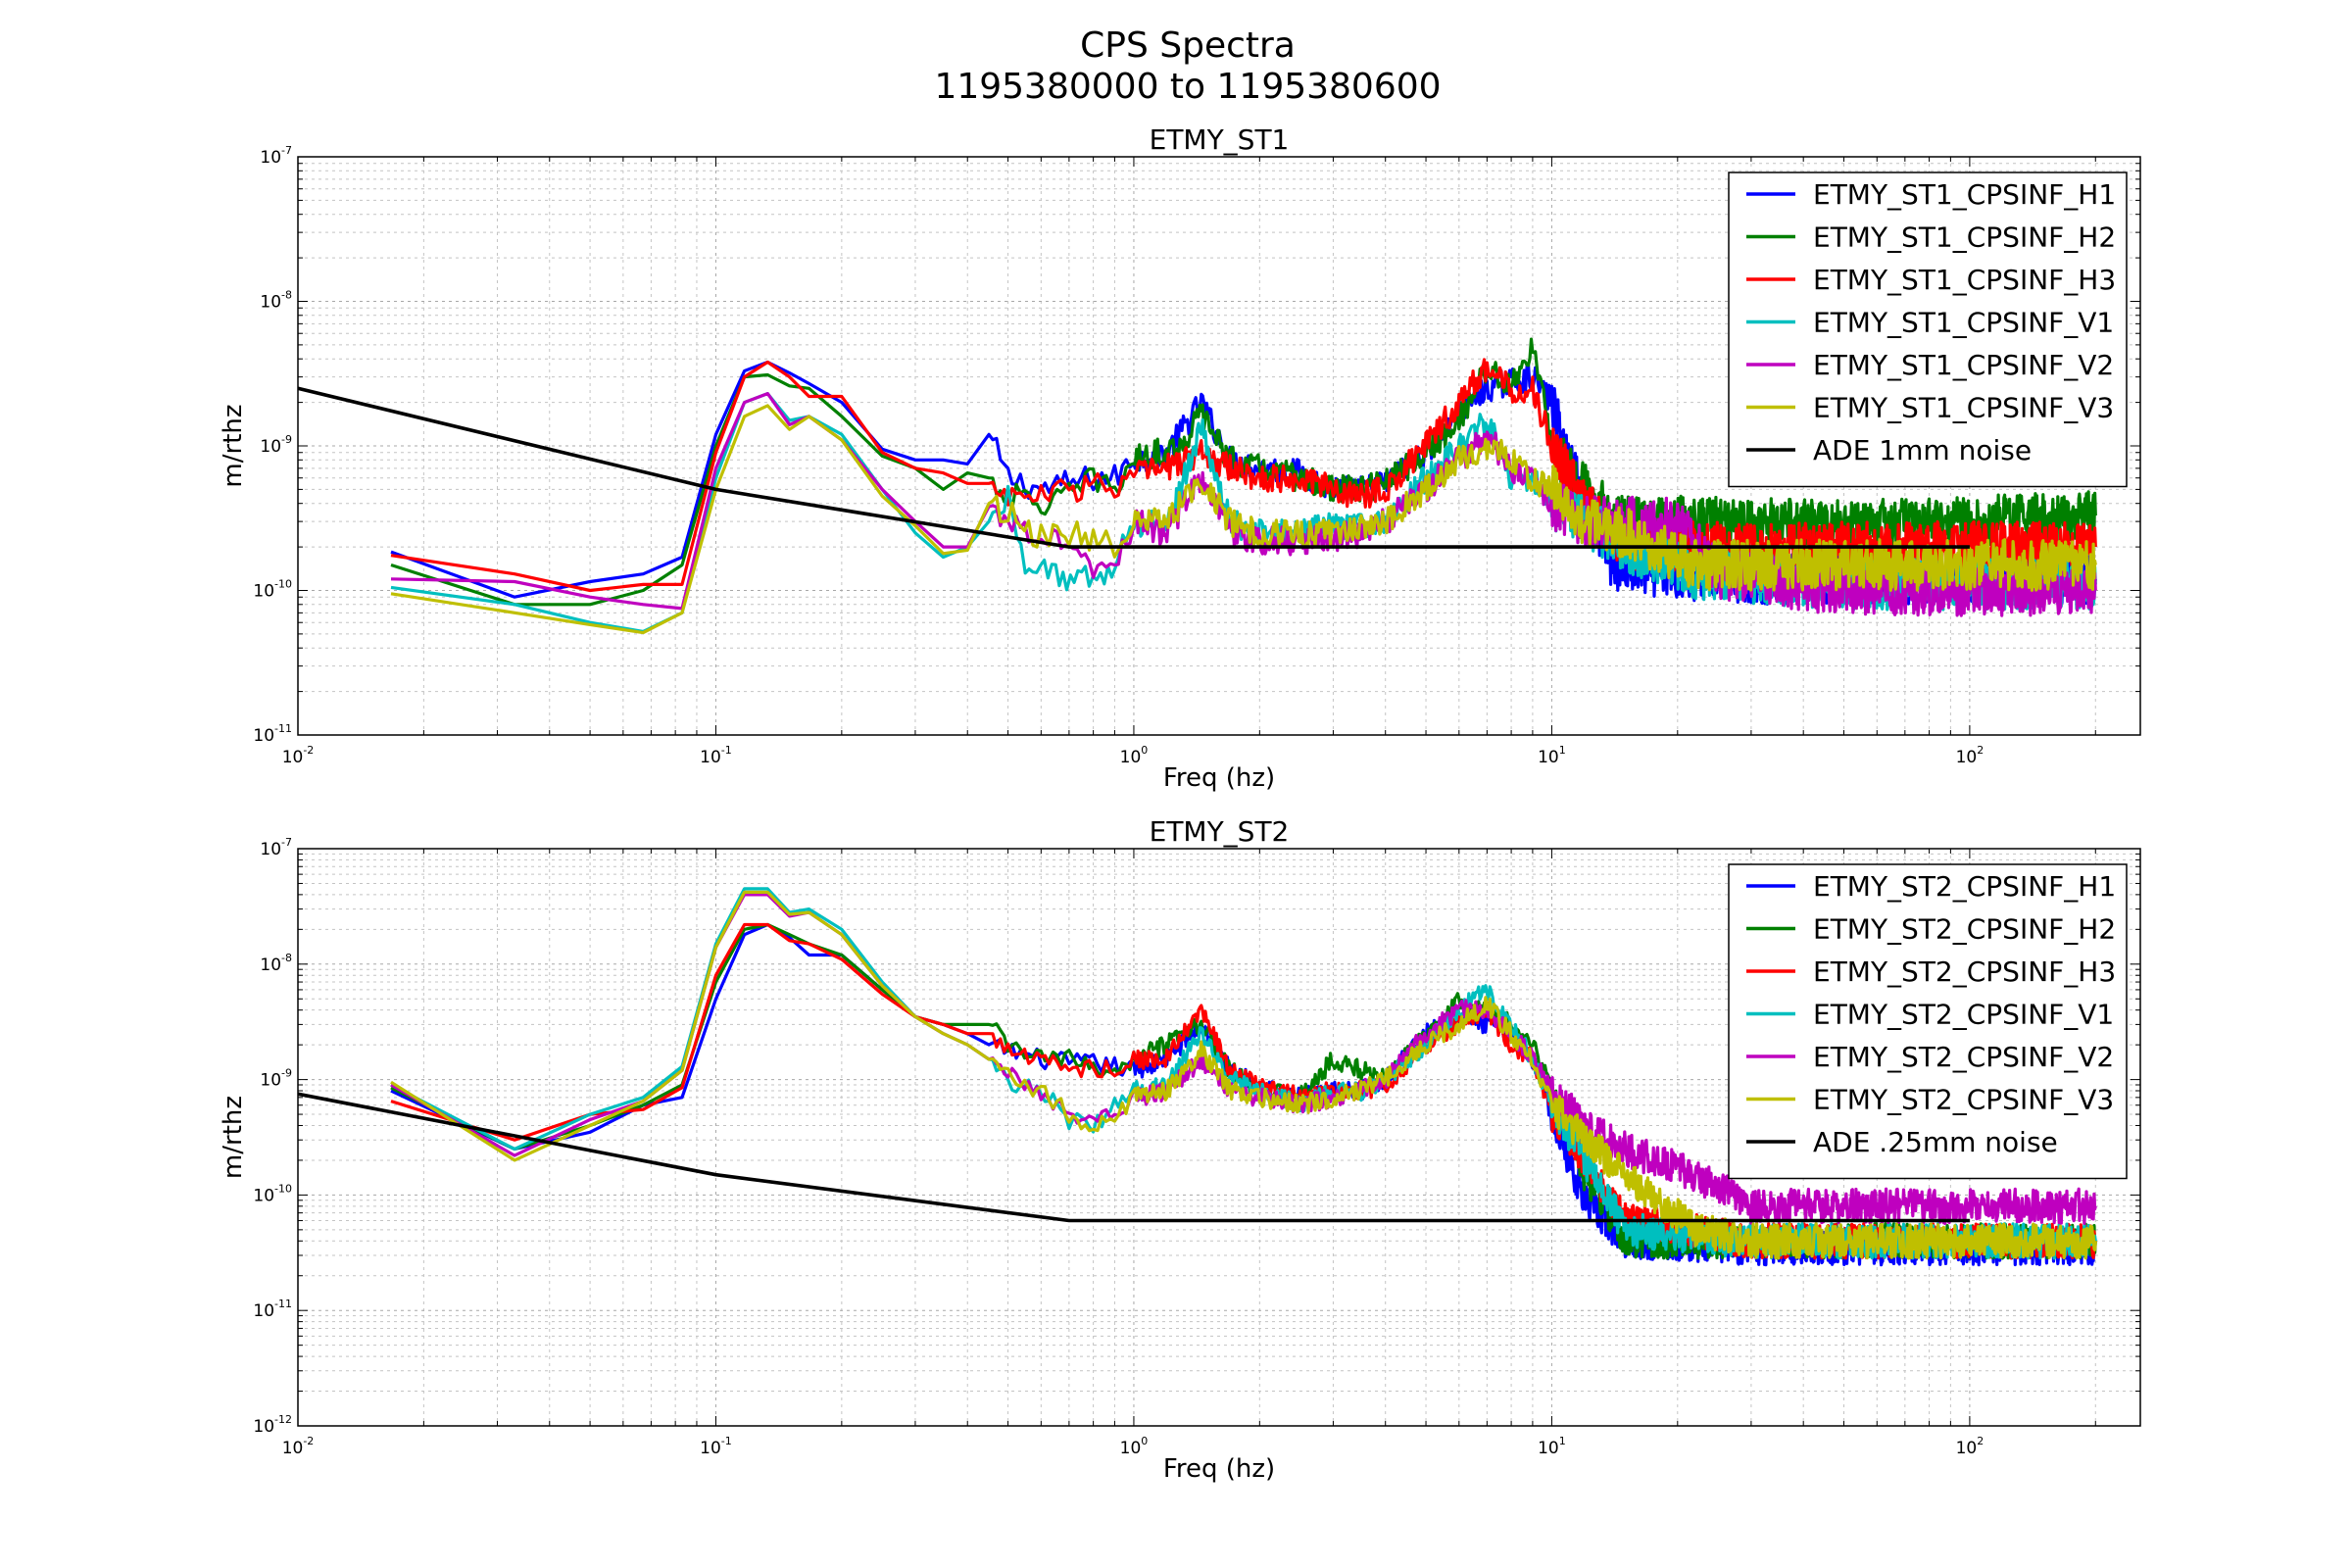  Describe the element at coordinates (272, 1425) in the screenshot. I see `y-tick-label: 10⁻¹²` at that location.